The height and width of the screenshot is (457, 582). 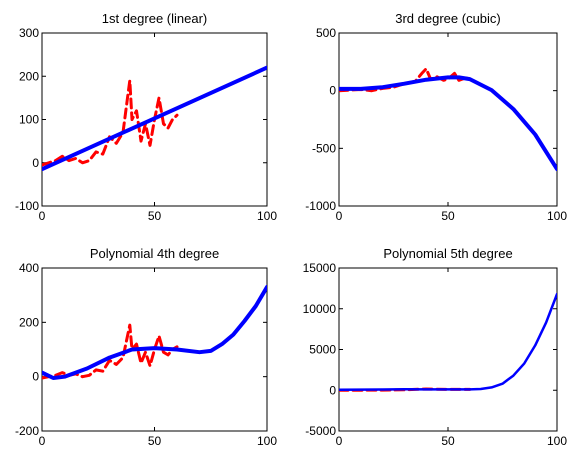 I want to click on y-tick-label: -1000, so click(x=320, y=206).